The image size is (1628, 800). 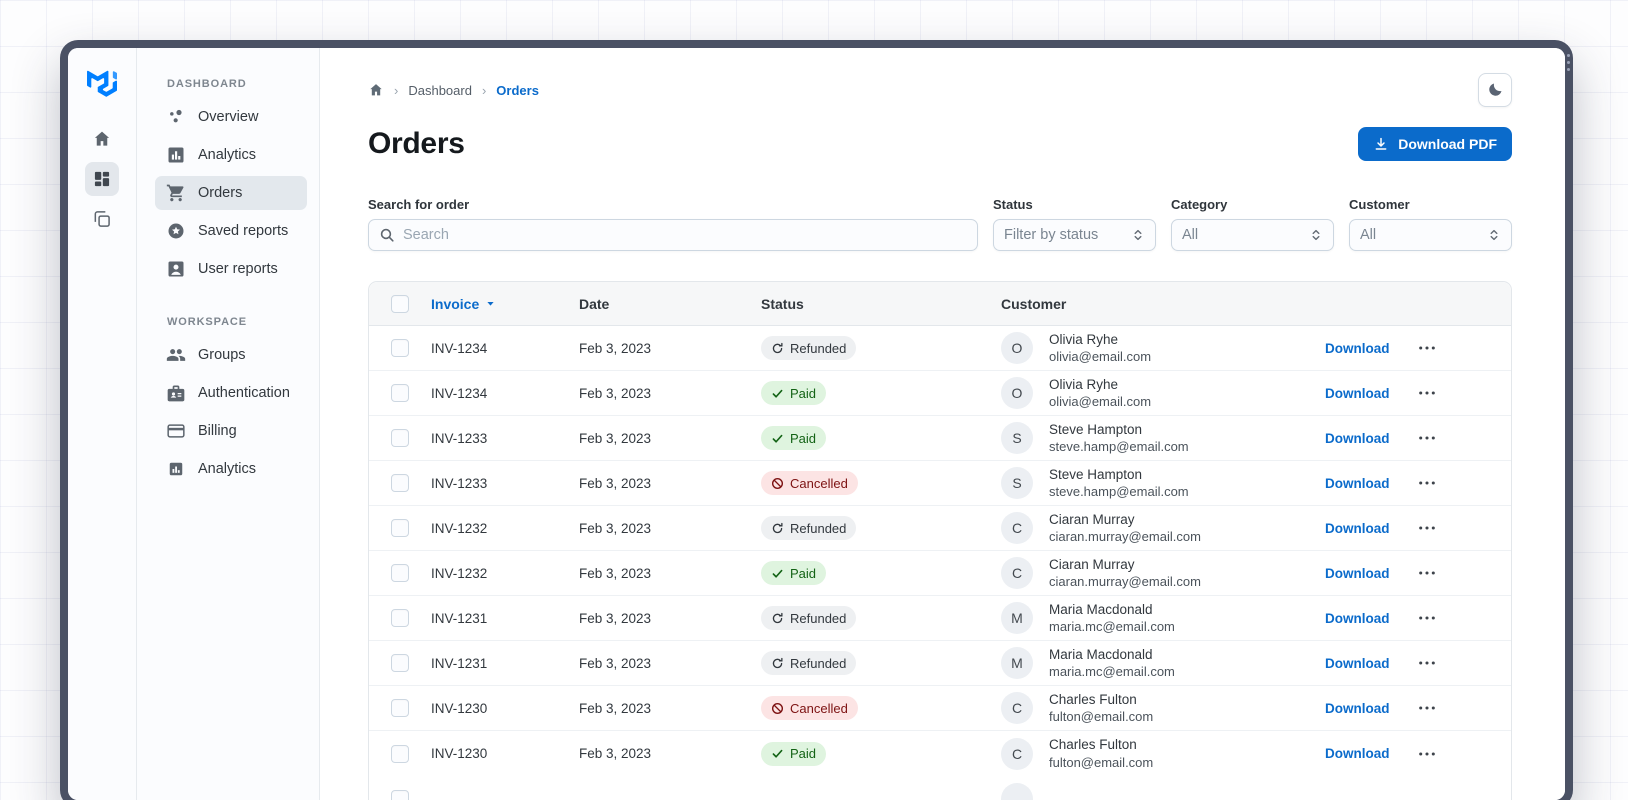 I want to click on customer-cell: S Steve Hampton steve.hamp@email.com, so click(x=1146, y=483).